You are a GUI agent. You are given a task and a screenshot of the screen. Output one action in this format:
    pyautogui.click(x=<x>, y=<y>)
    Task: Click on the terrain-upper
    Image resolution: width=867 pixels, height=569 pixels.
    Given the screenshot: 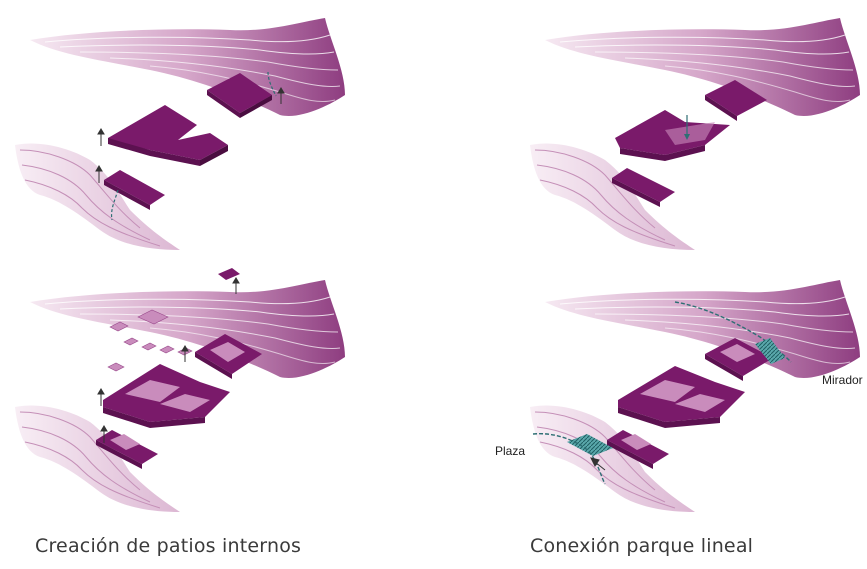 What is the action you would take?
    pyautogui.click(x=187, y=67)
    